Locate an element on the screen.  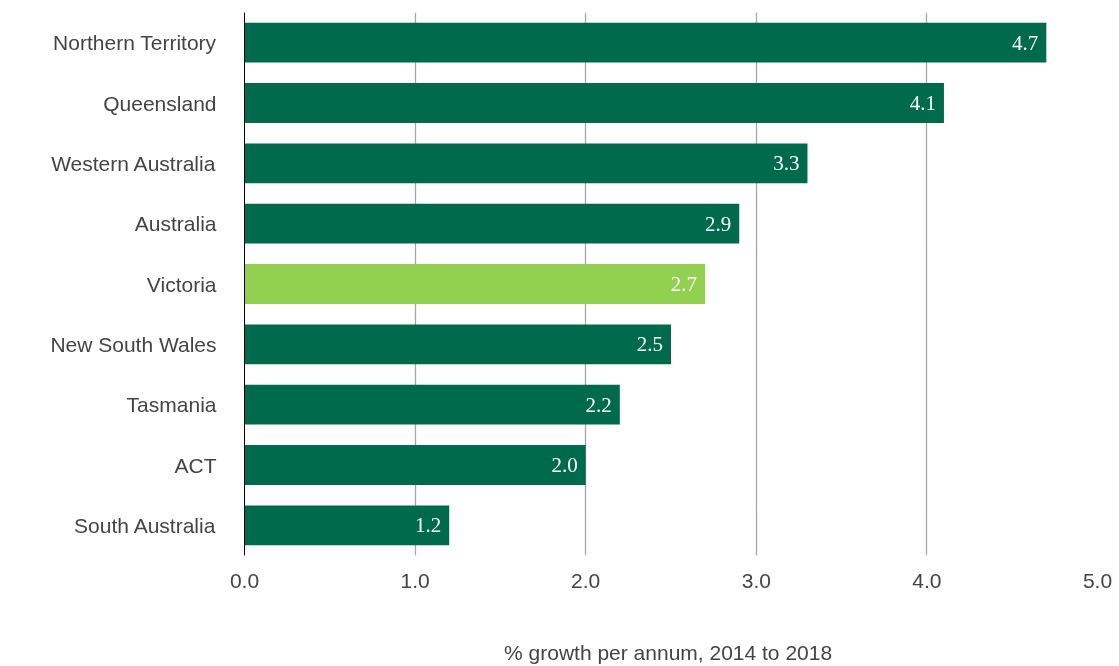
y-tick-label: New South Wales is located at coordinates (133, 344).